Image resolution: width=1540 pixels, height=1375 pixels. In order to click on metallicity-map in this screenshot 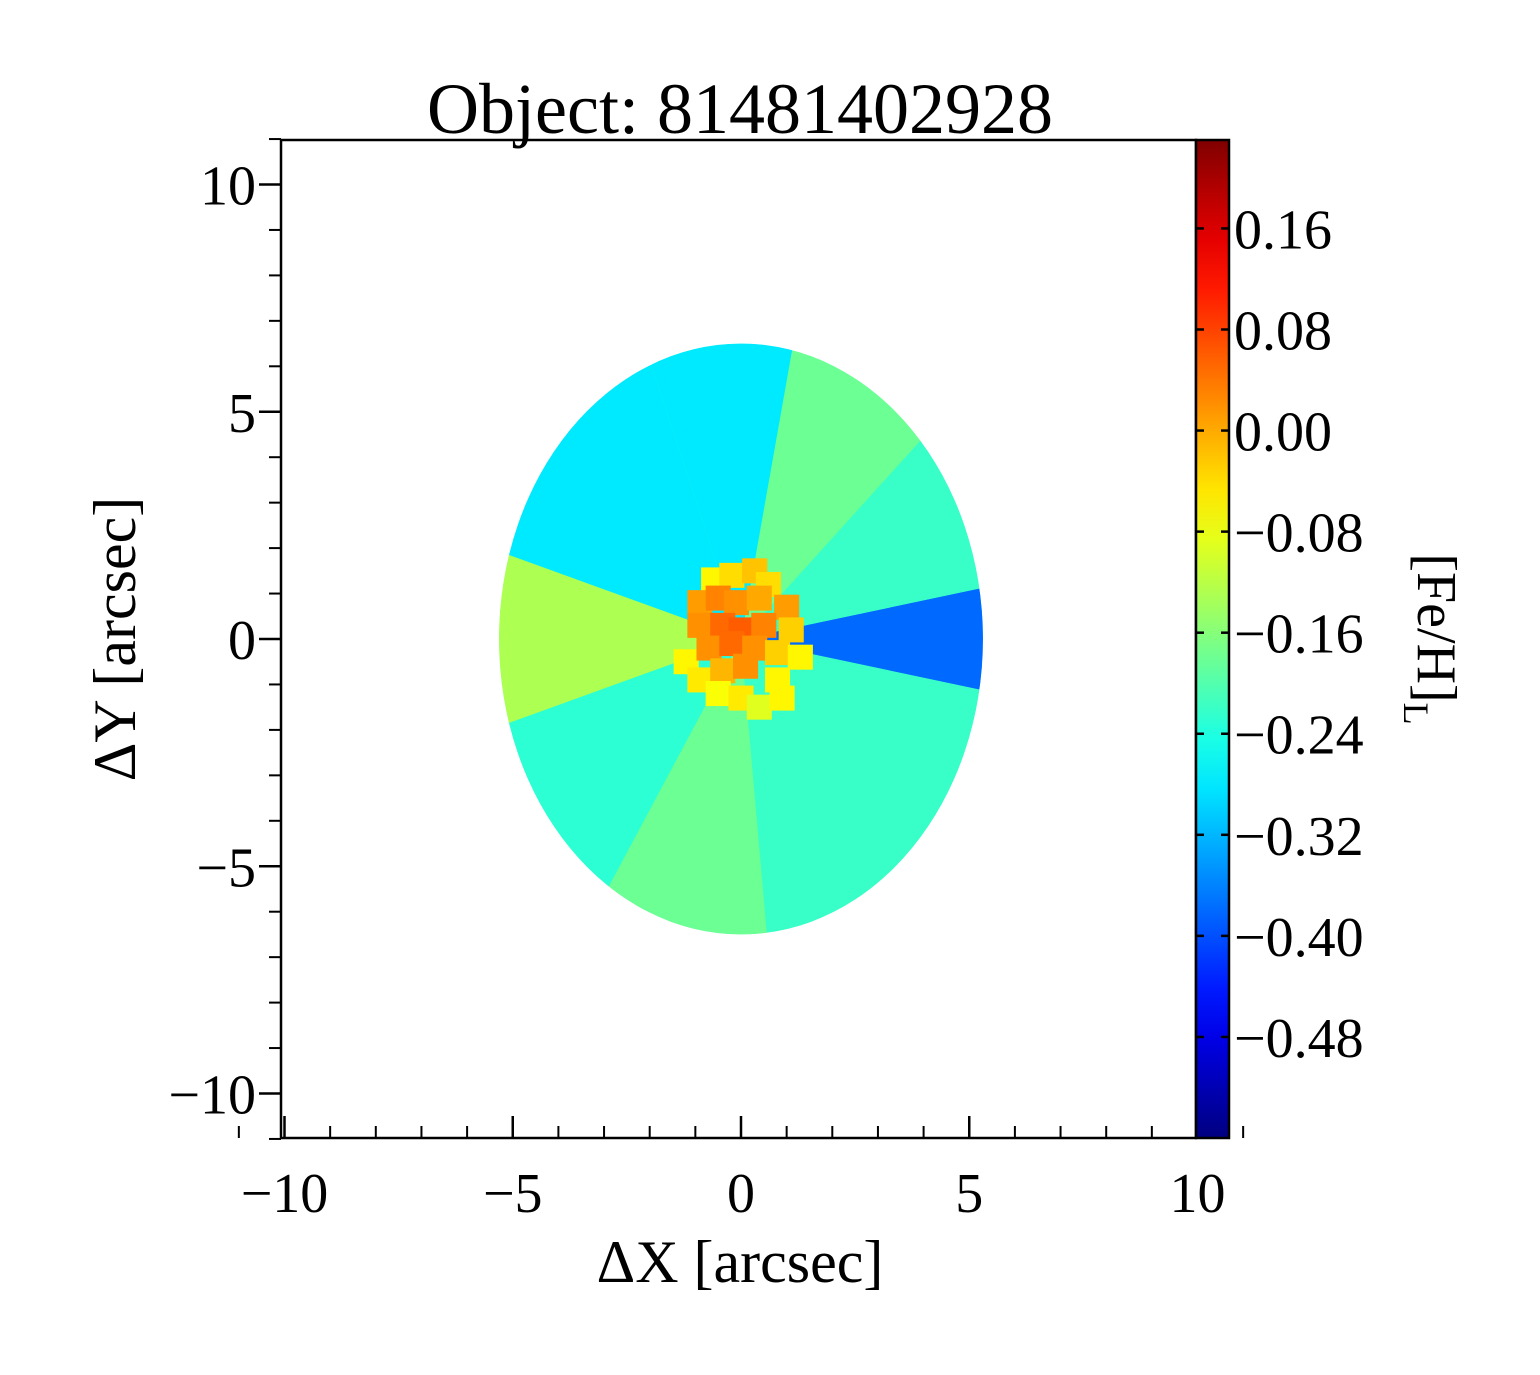, I will do `click(741, 639)`.